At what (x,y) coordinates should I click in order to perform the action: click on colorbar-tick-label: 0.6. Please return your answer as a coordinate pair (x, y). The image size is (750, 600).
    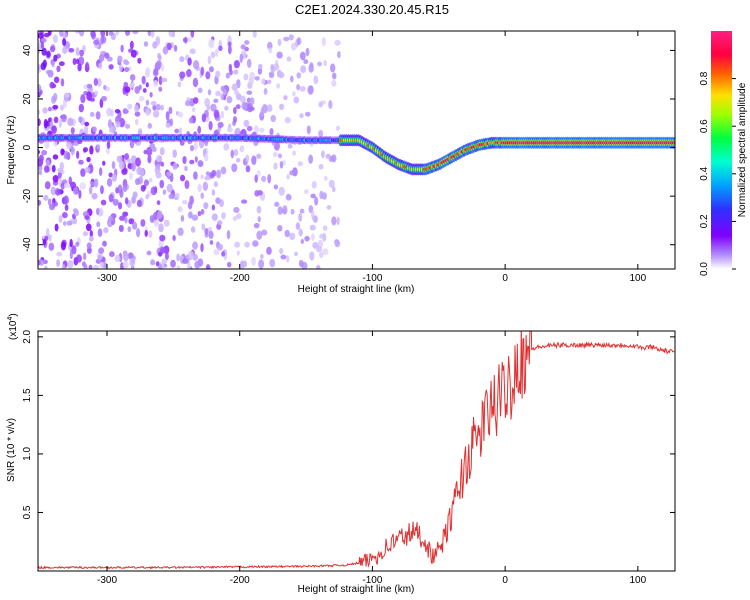
    Looking at the image, I should click on (704, 126).